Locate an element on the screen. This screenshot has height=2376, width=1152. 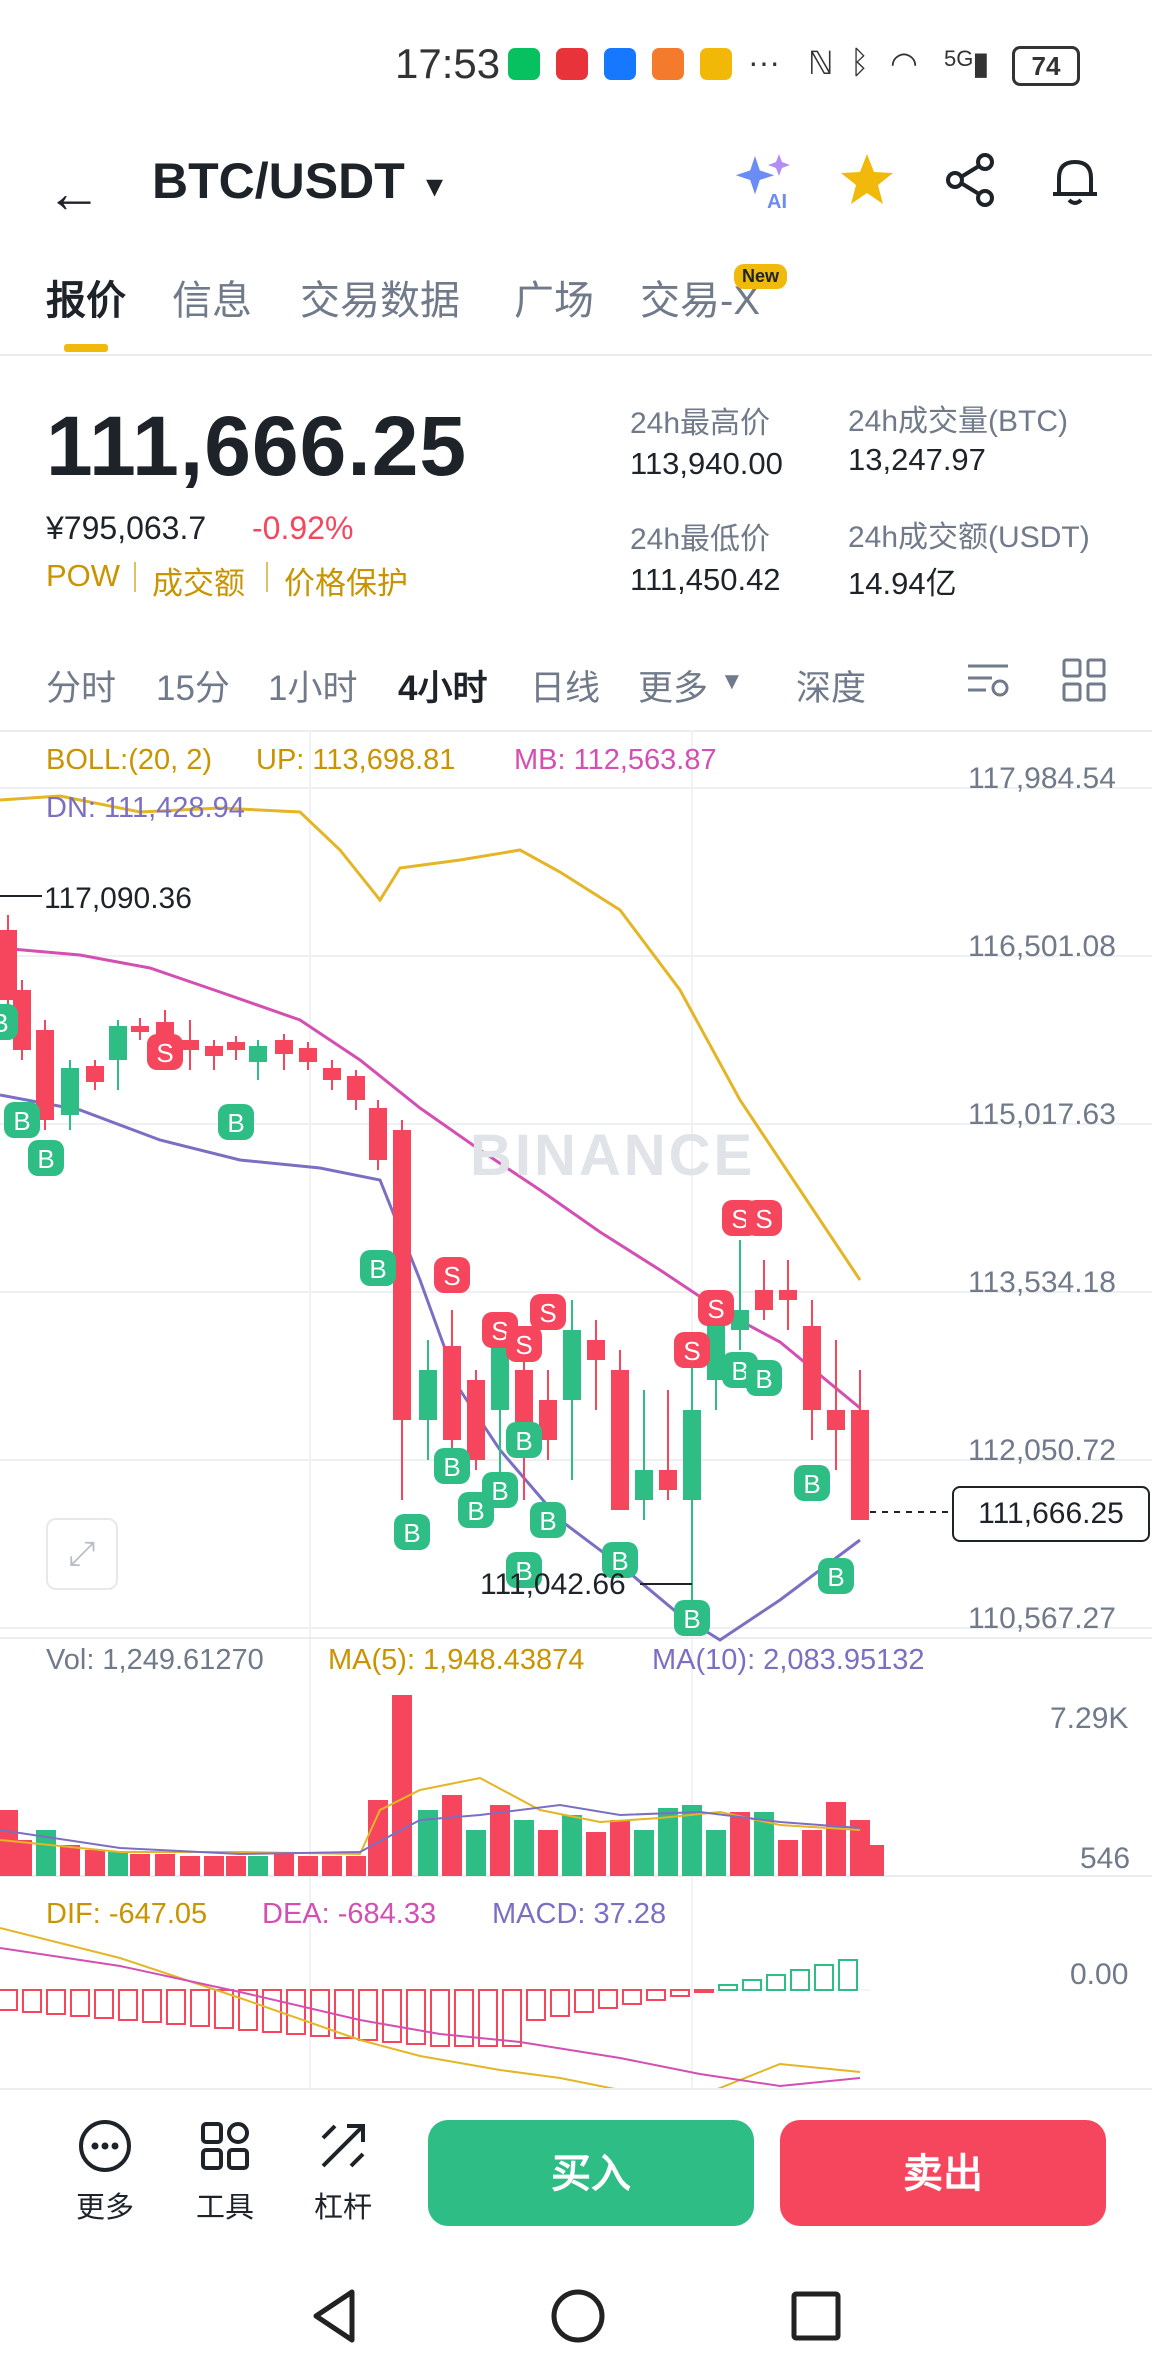
bluetooth-icon: ᛒ is located at coordinates (860, 62).